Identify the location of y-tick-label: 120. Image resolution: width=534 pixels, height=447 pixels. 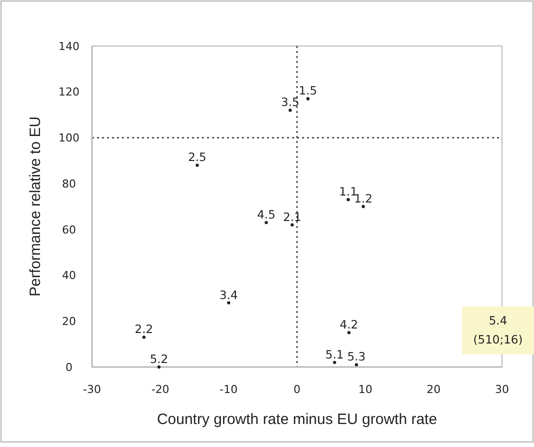
(69, 92).